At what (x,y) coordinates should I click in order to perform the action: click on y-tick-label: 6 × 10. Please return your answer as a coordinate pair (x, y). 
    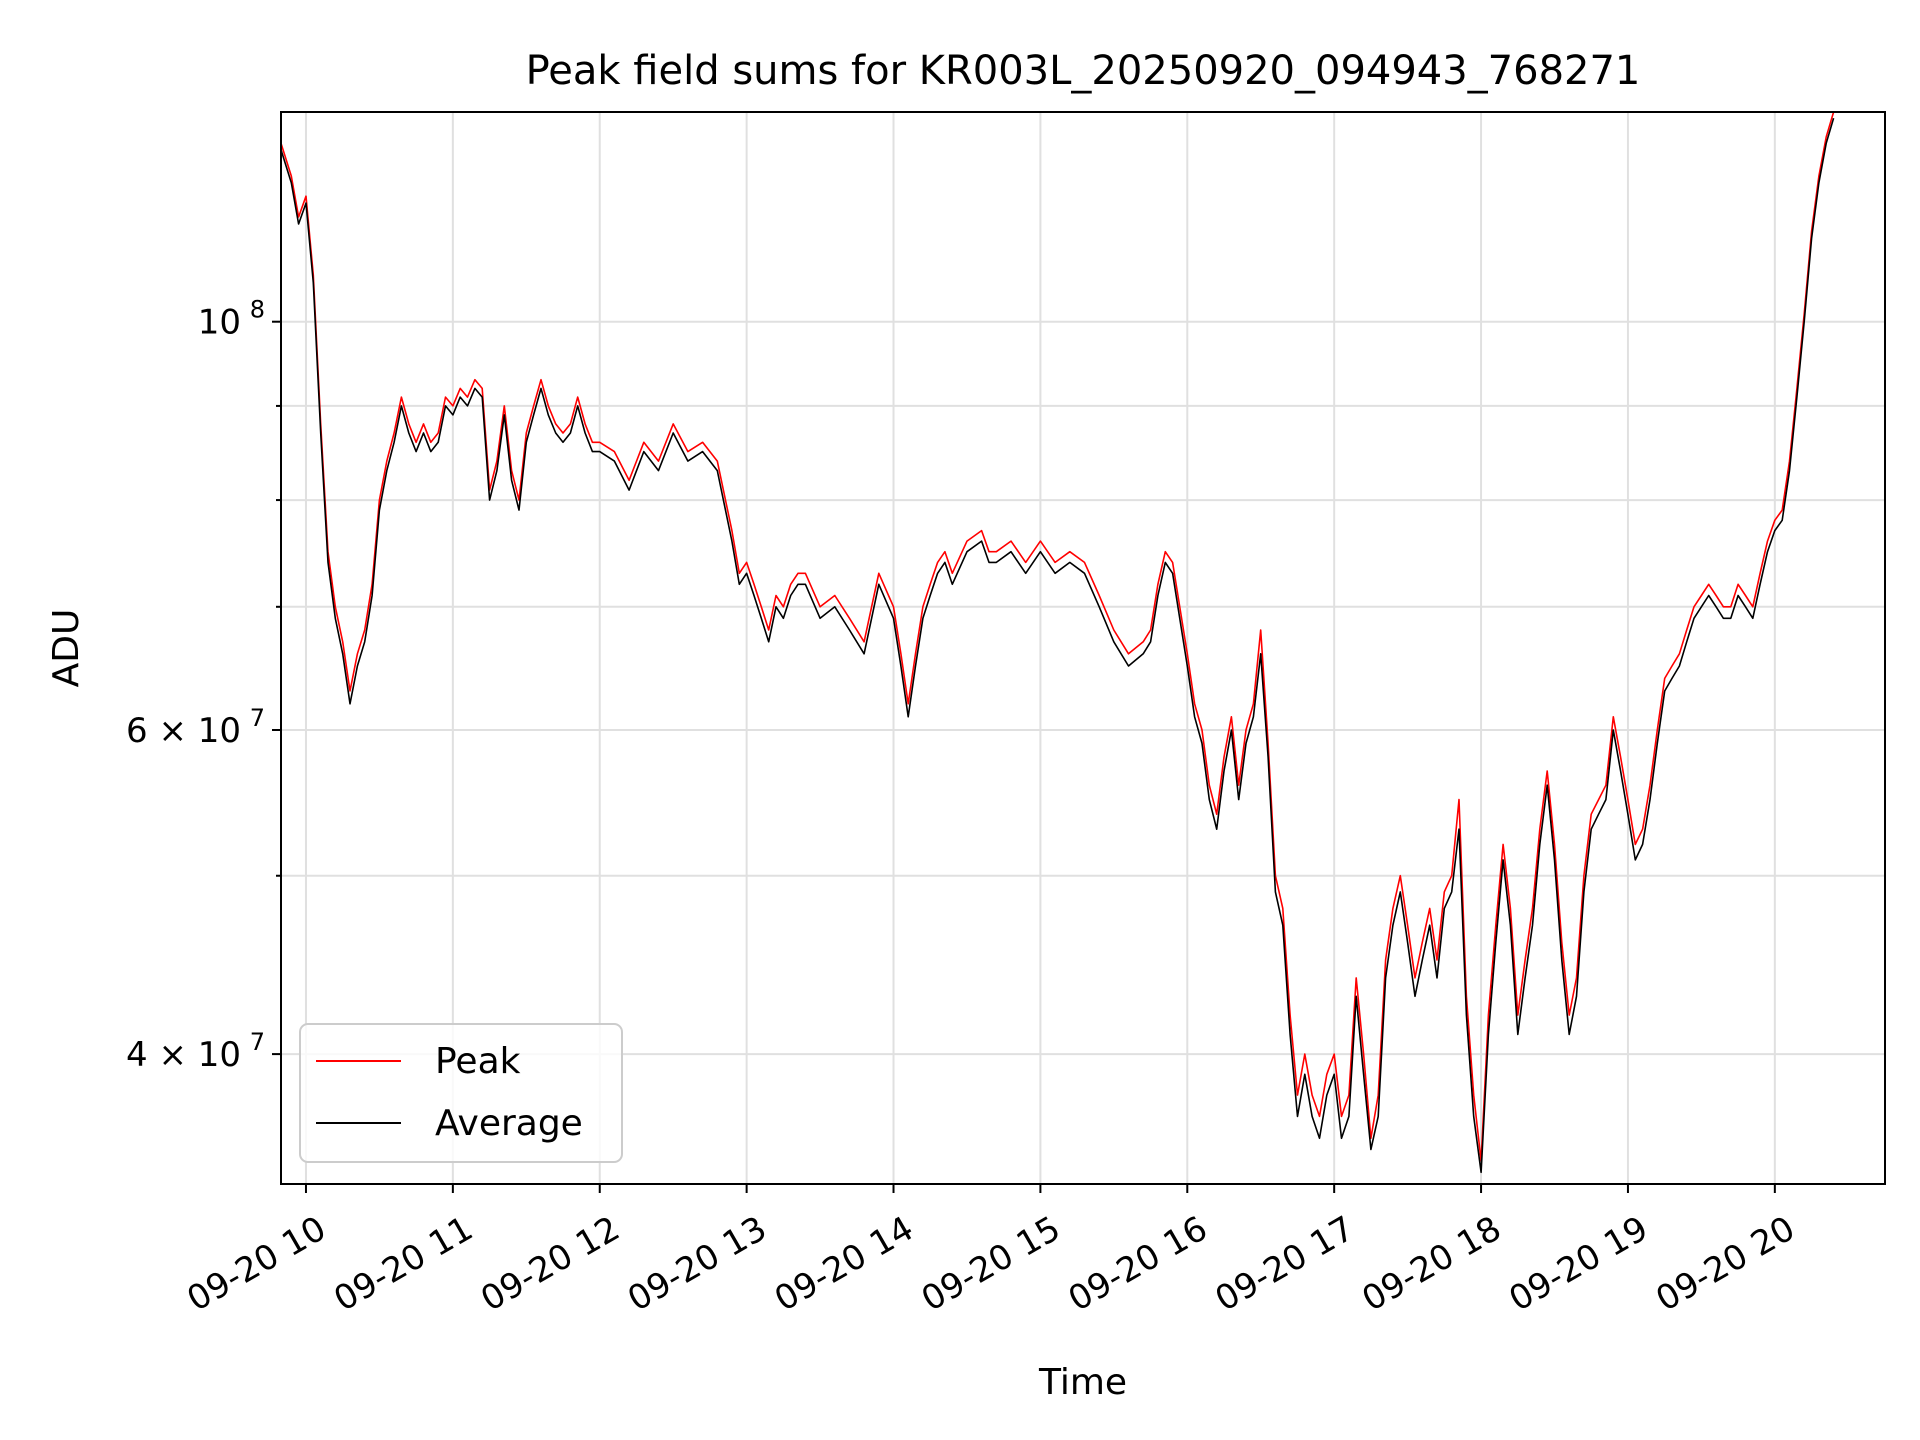
    Looking at the image, I should click on (183, 731).